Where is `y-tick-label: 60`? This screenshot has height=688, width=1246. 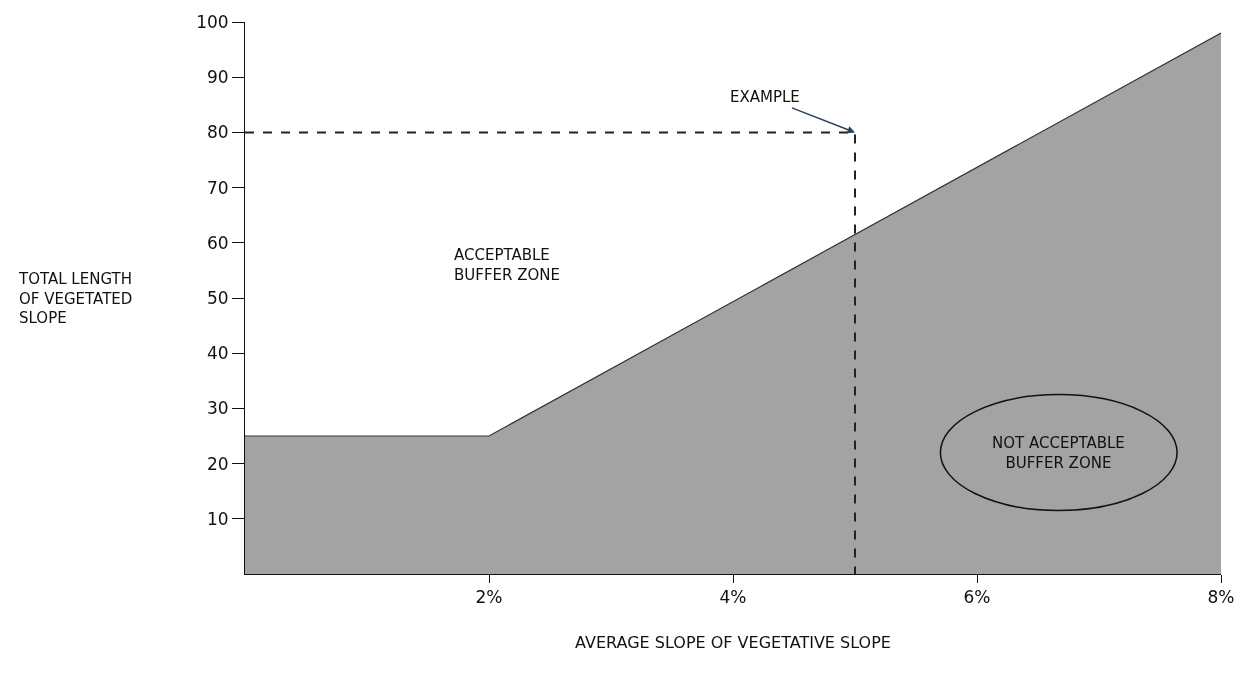
y-tick-label: 60 is located at coordinates (217, 242).